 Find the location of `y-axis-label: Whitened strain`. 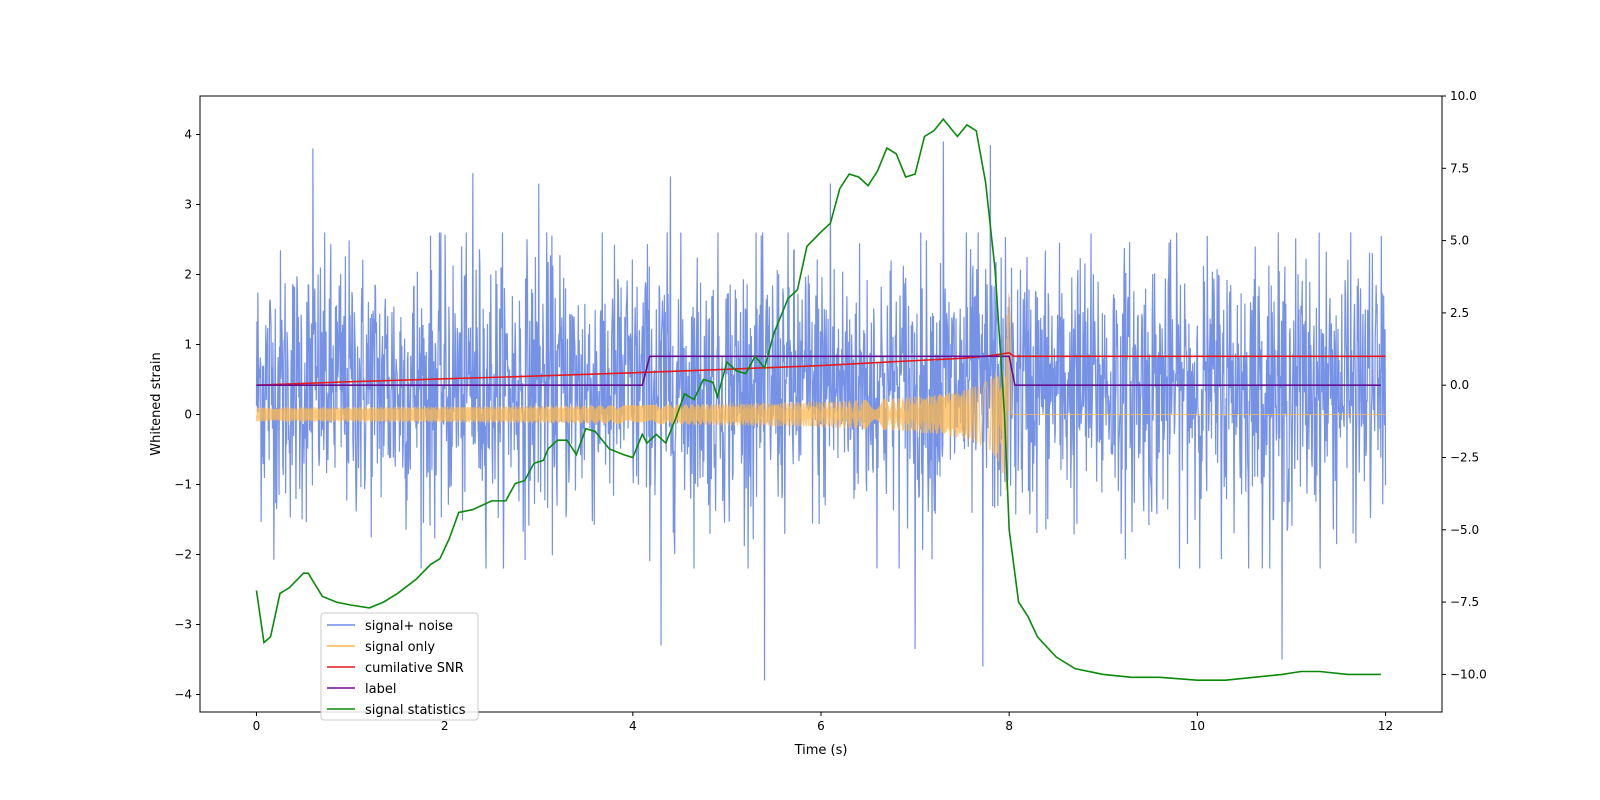

y-axis-label: Whitened strain is located at coordinates (156, 403).